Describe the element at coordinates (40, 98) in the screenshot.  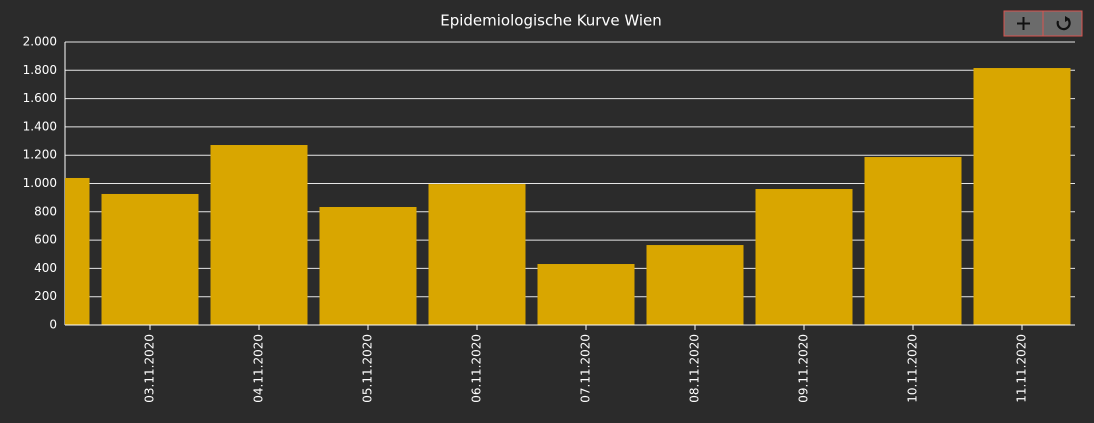
I see `y-tick-label: 1.600` at that location.